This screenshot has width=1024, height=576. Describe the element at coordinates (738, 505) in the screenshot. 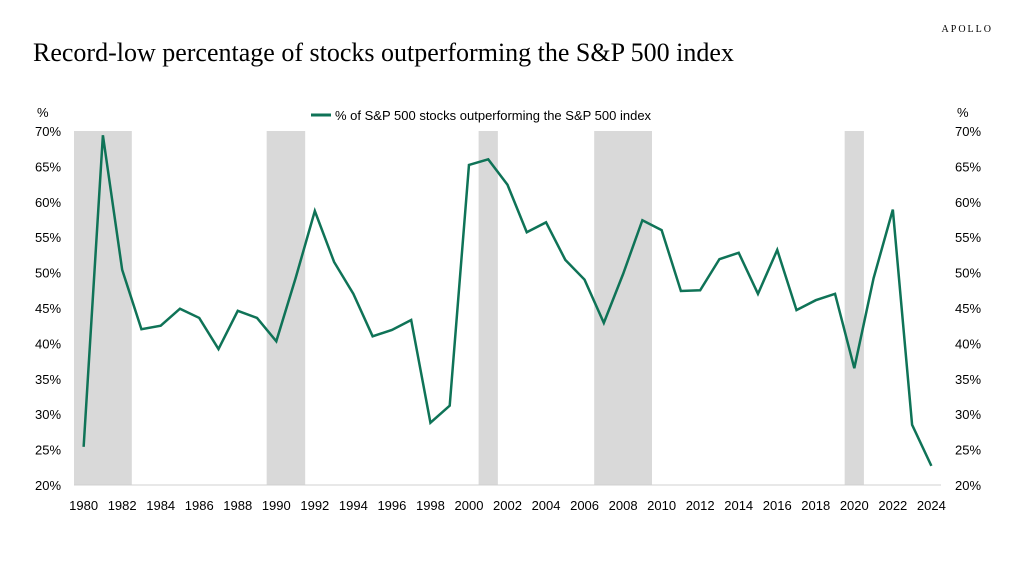

I see `x-tick-label: 2014` at that location.